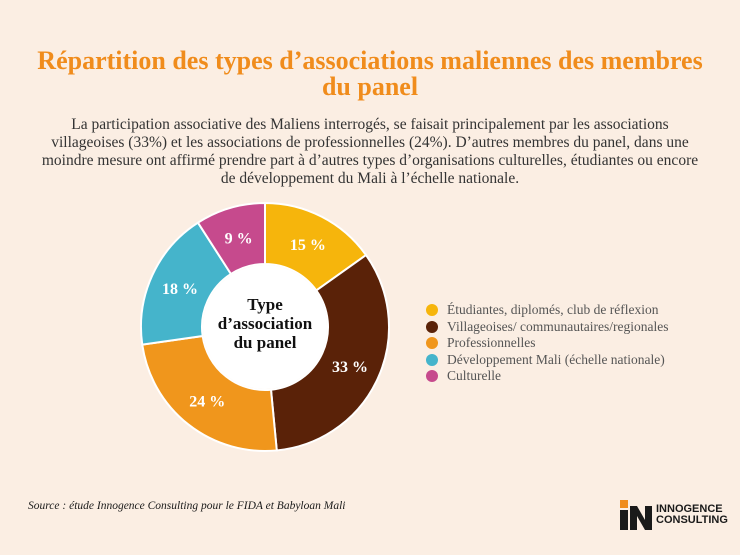 Image resolution: width=740 pixels, height=555 pixels. I want to click on logo-line-2: CONSULTING, so click(692, 520).